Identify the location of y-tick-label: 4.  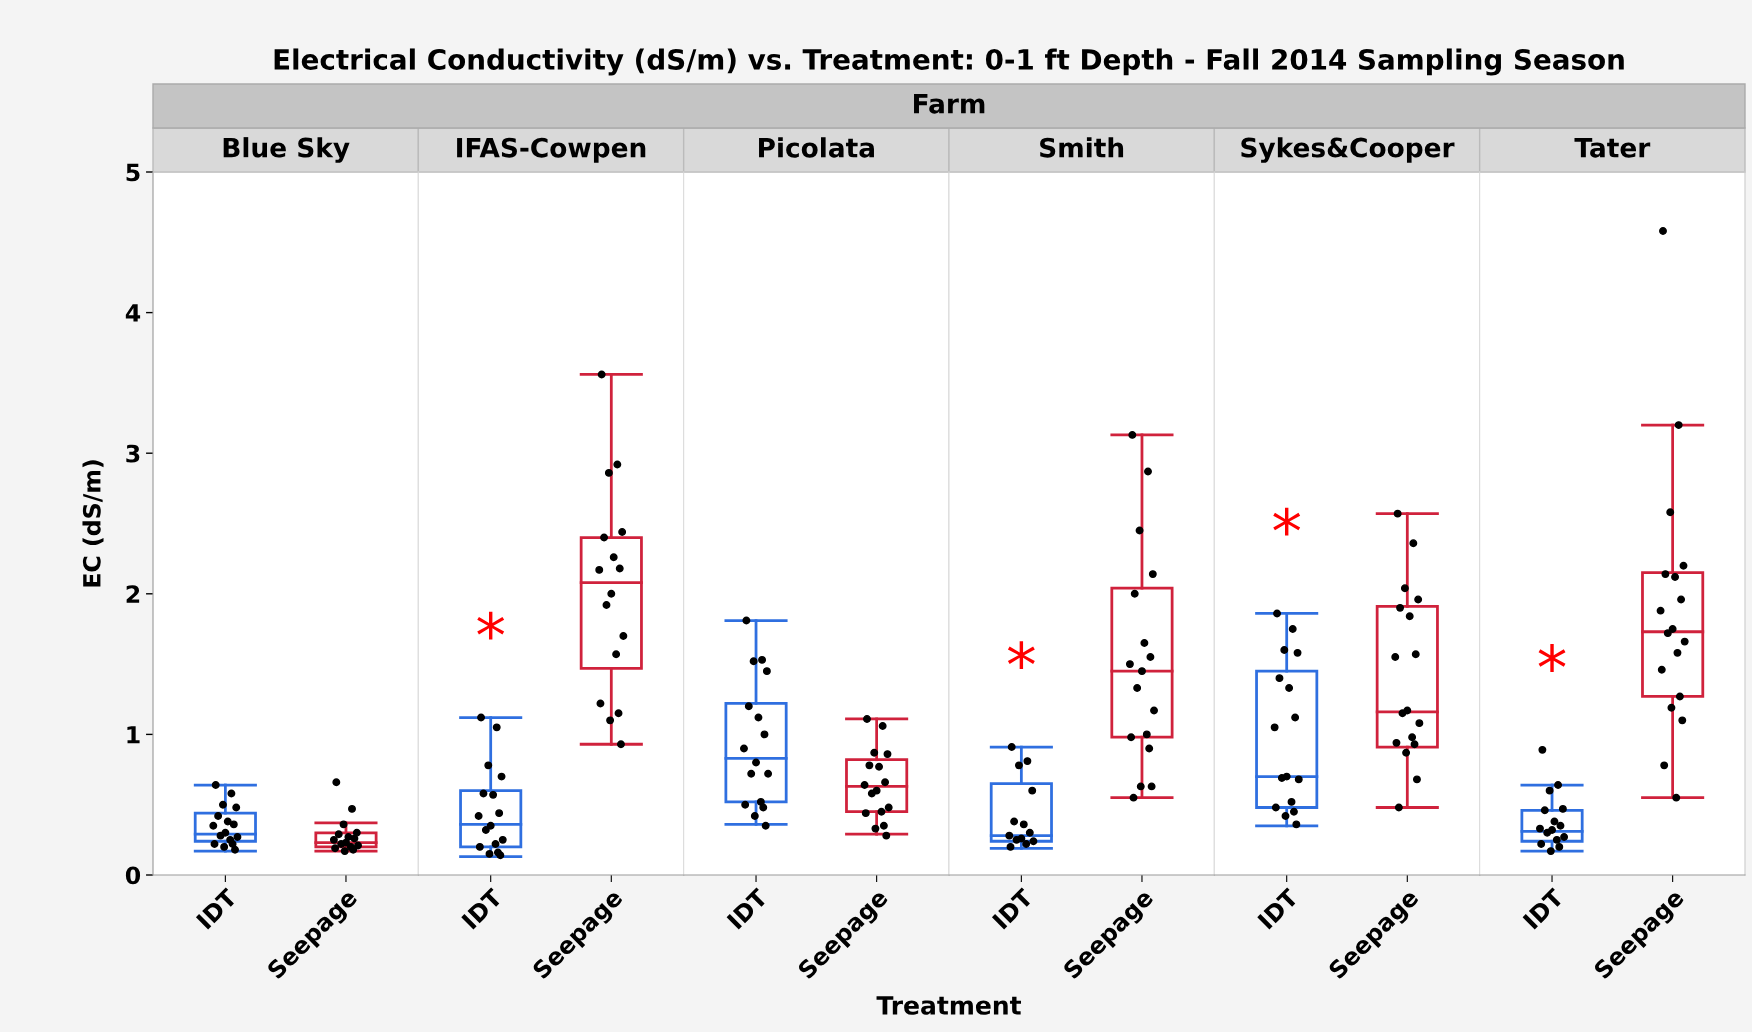
(133, 313).